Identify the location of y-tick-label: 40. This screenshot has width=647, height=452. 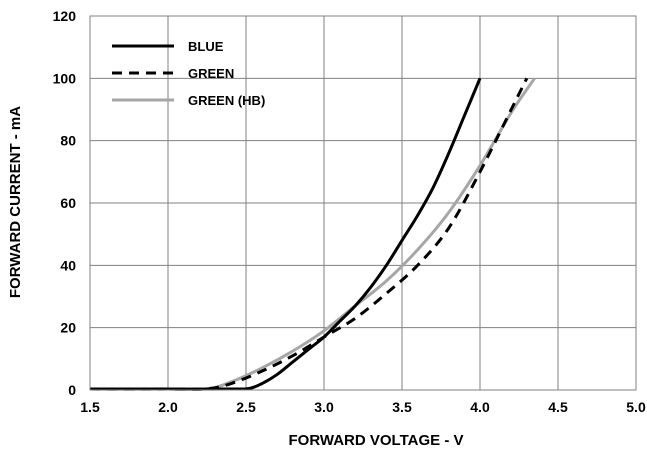
(68, 265).